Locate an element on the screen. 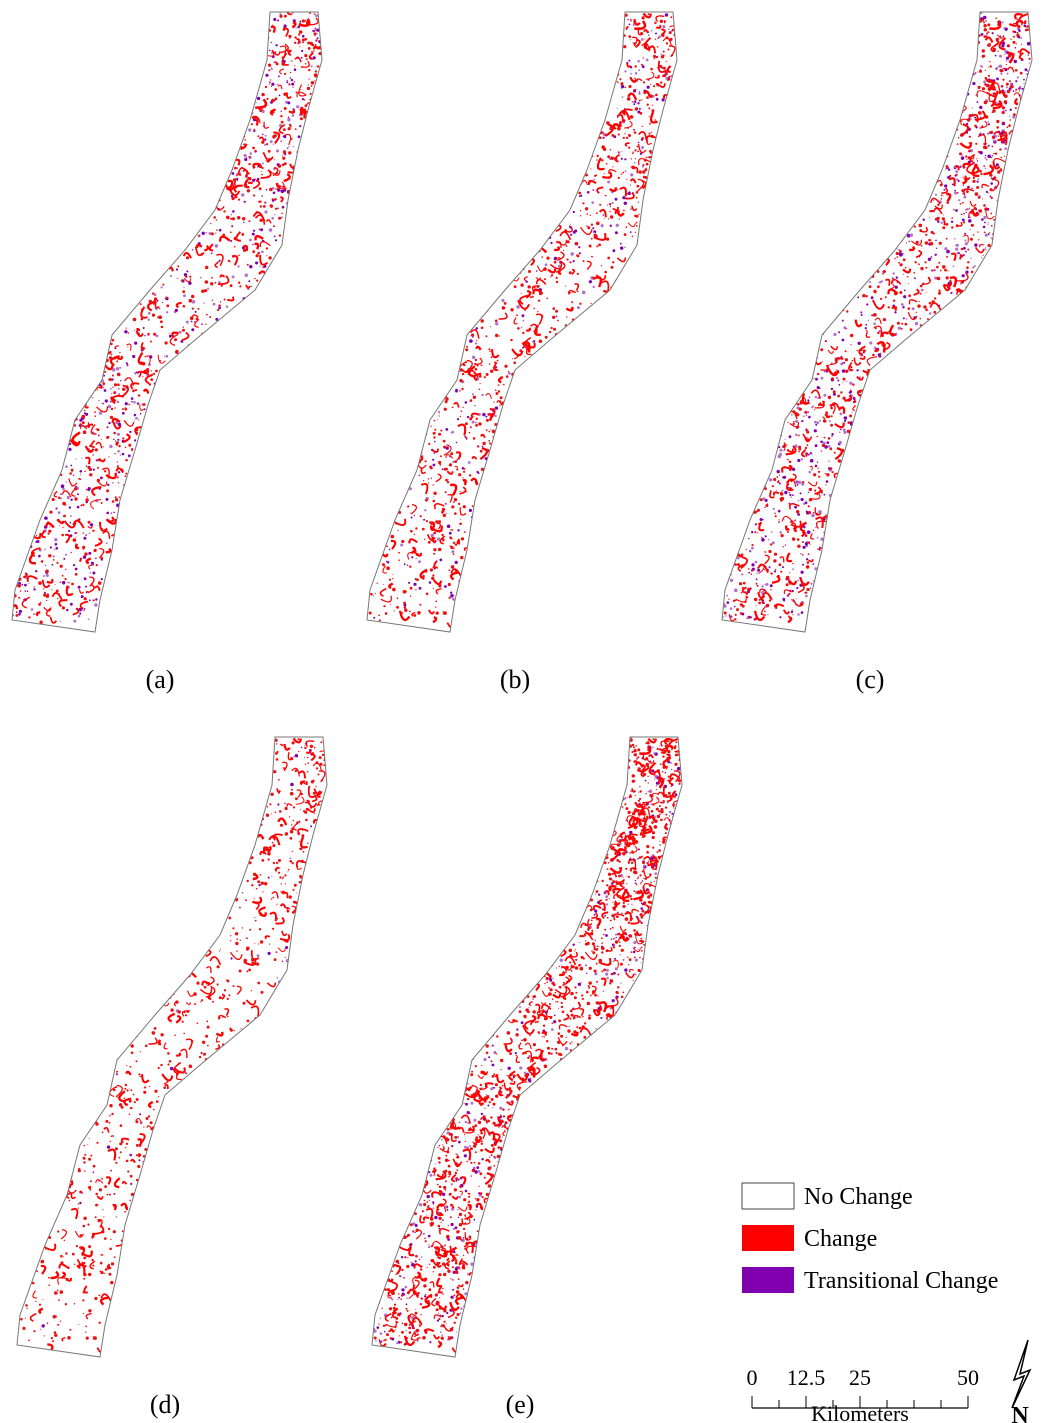 This screenshot has height=1423, width=1050. panel-label: (c) is located at coordinates (870, 679).